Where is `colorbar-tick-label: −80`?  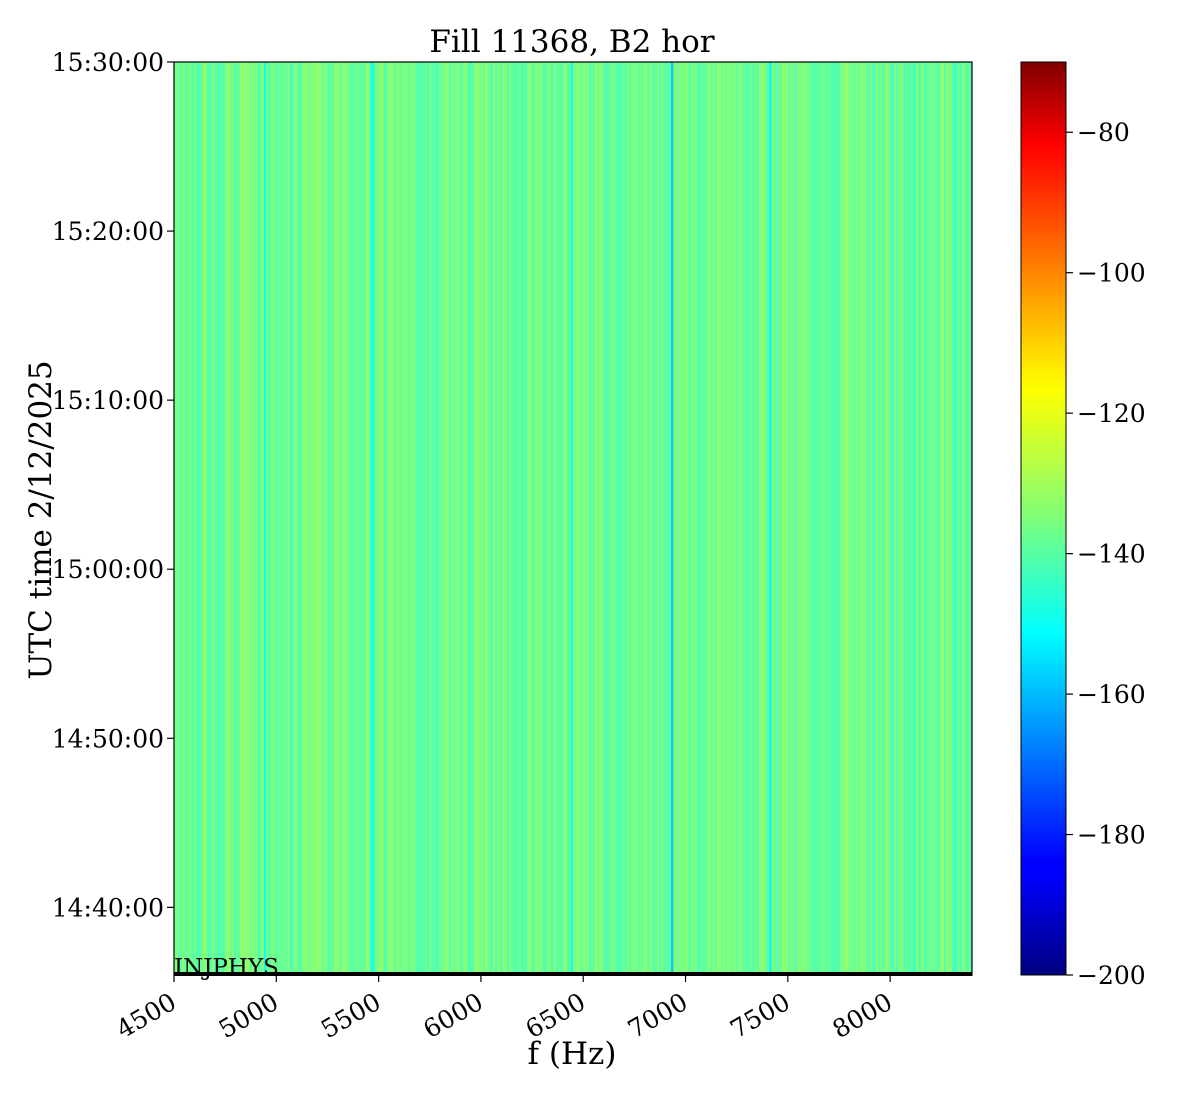
colorbar-tick-label: −80 is located at coordinates (1103, 132).